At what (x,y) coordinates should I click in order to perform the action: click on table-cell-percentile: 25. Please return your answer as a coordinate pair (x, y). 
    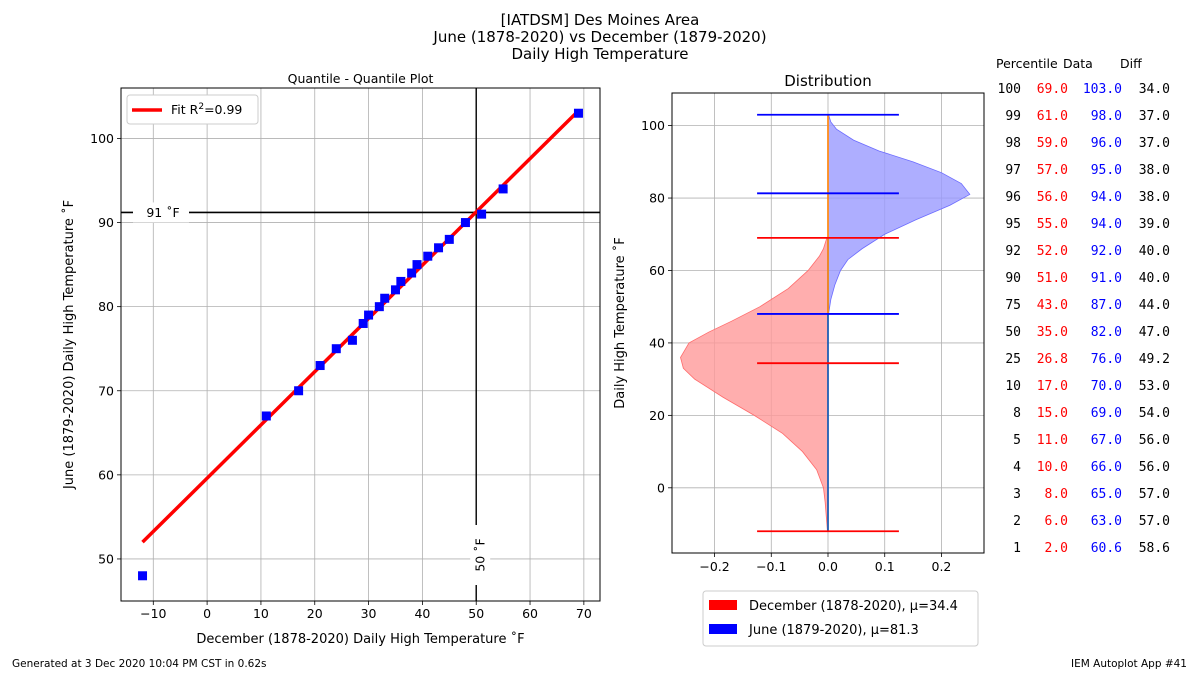
    Looking at the image, I should click on (1013, 359).